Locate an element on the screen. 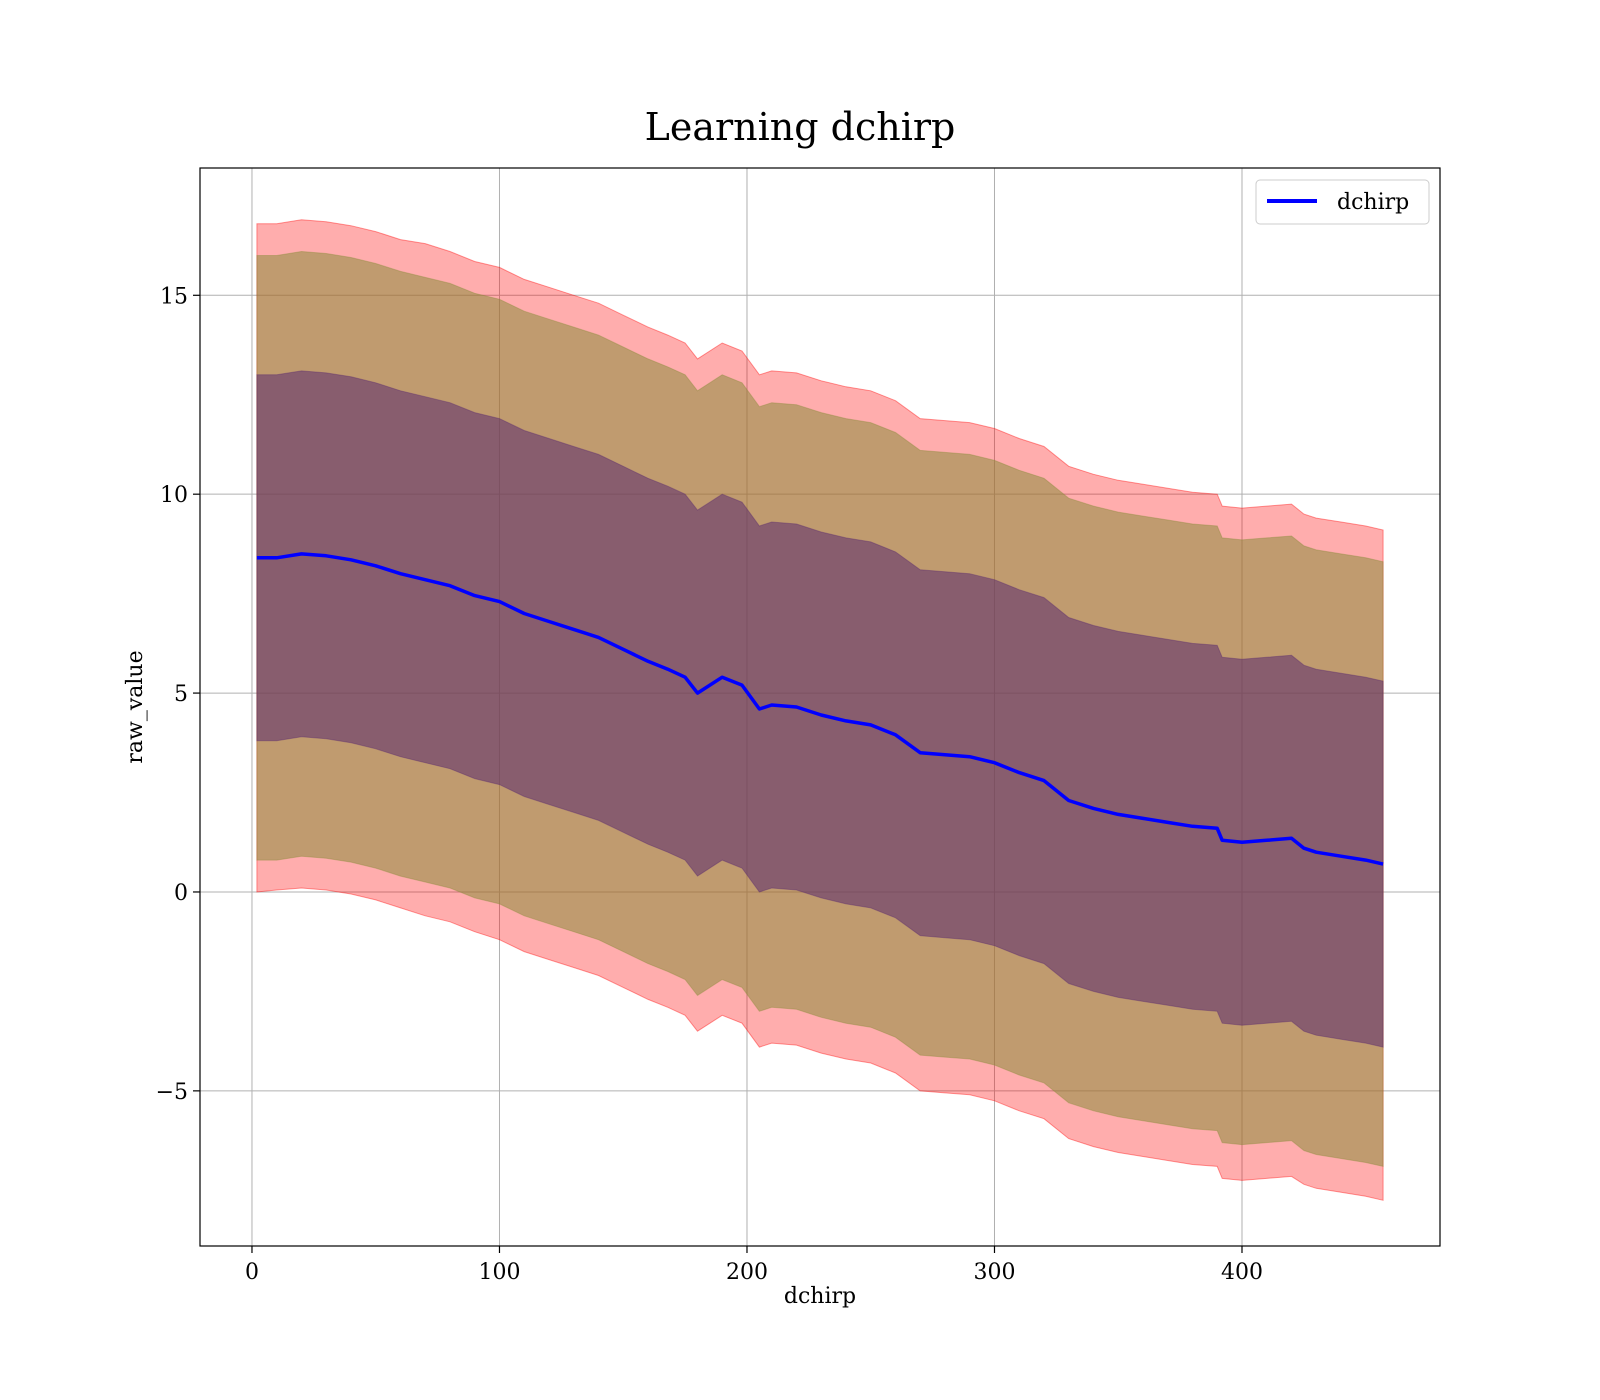  y-tick-label: −5 is located at coordinates (172, 1092).